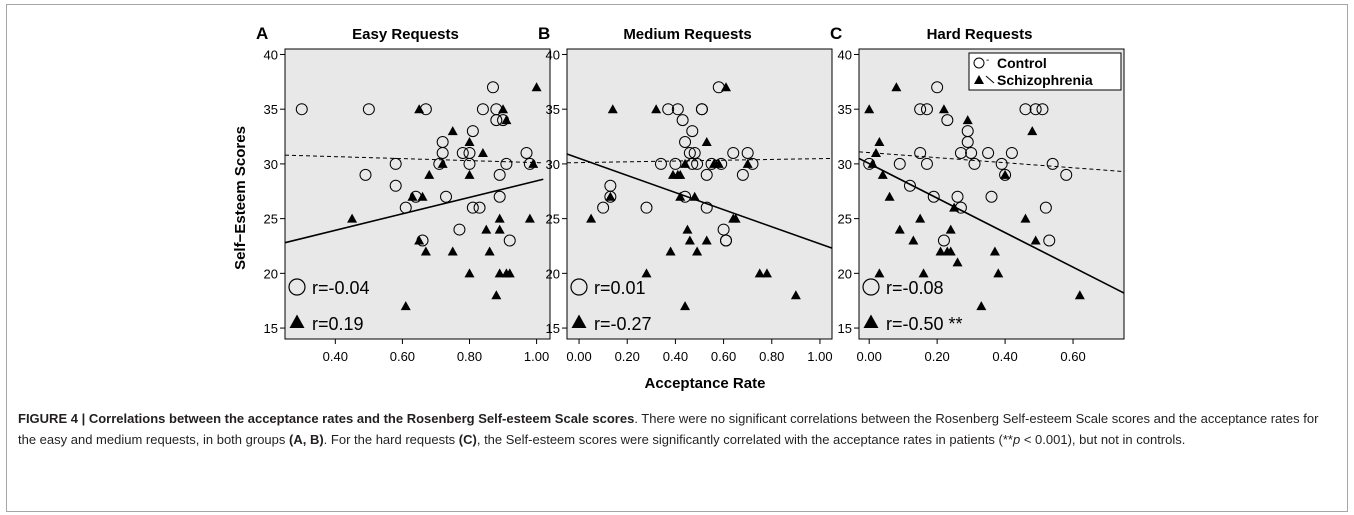  I want to click on x-tick-label: 0.00, so click(869, 356).